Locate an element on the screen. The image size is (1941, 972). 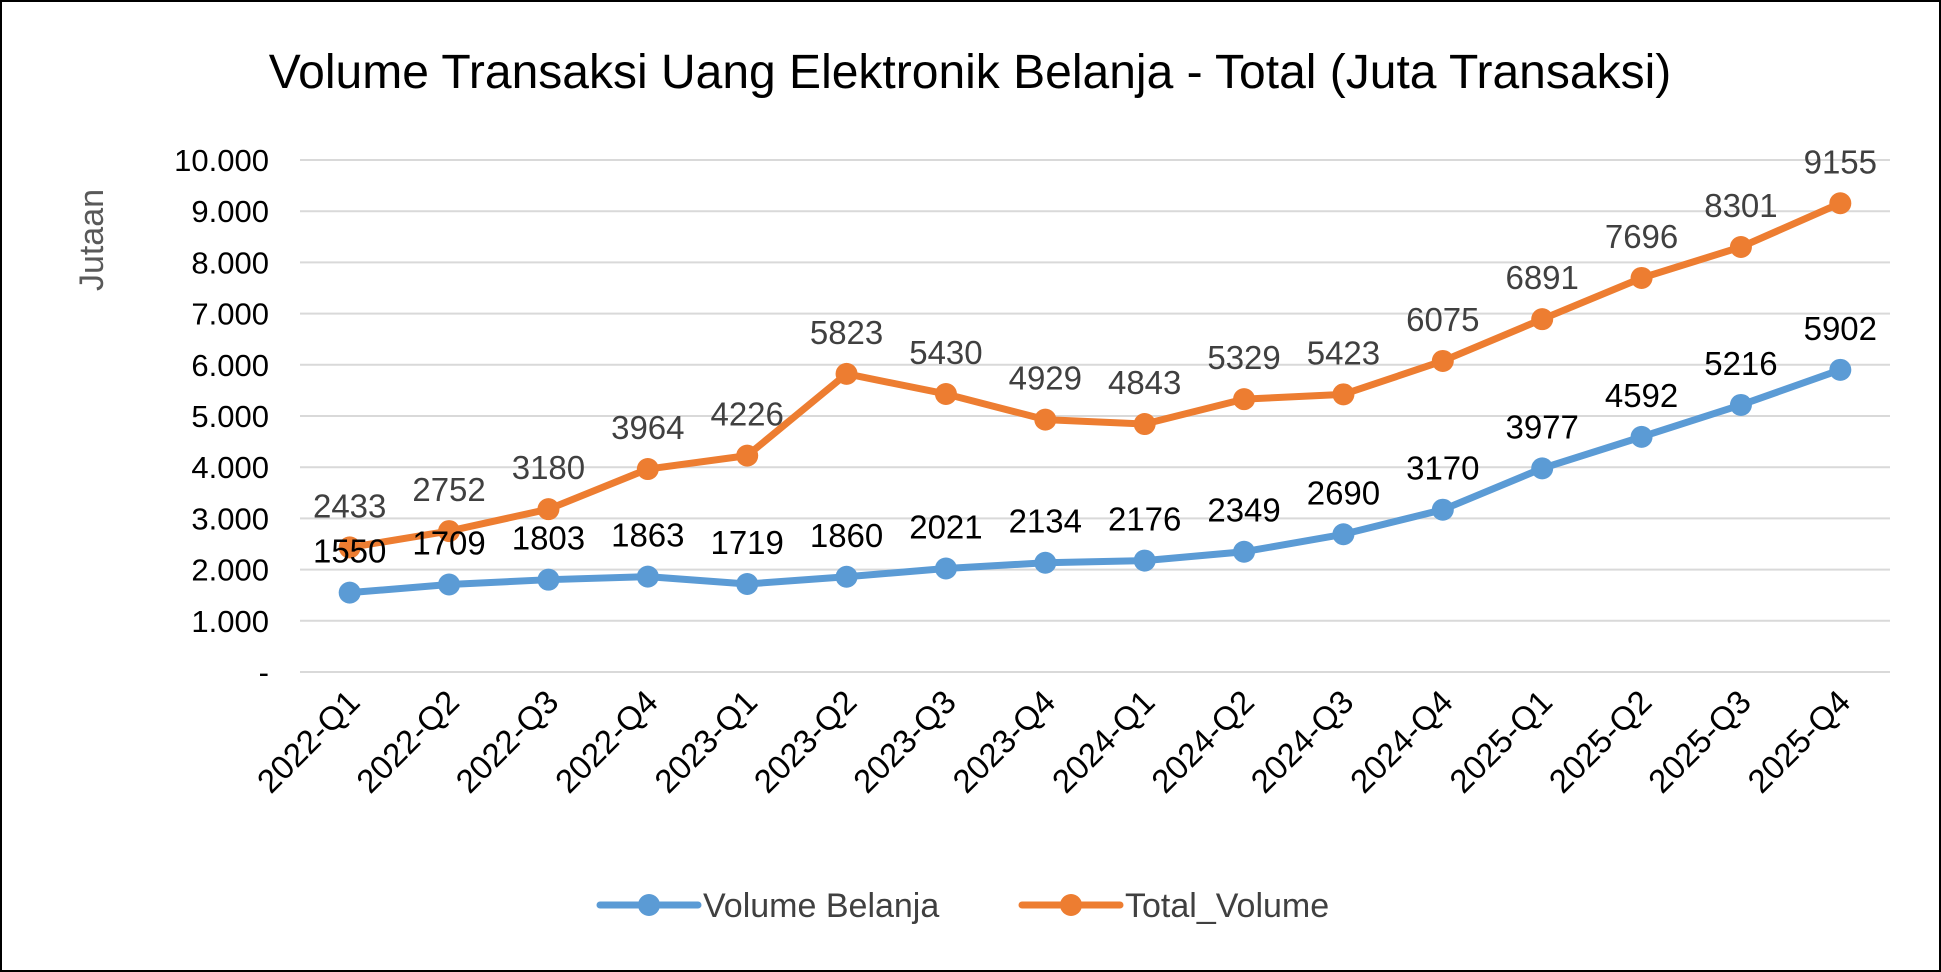
data-label: 3977 is located at coordinates (1541, 426).